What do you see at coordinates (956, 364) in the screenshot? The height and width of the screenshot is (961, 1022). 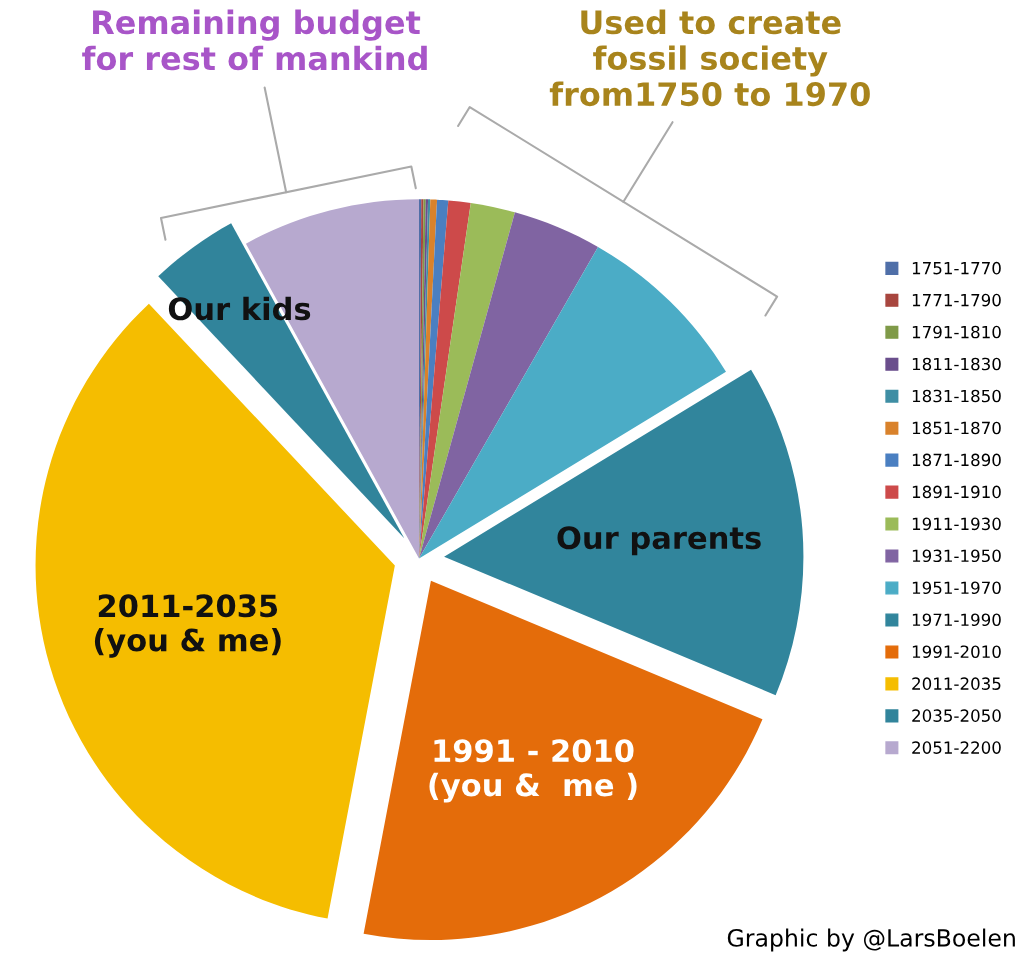 I see `legend-label: 1811-1830` at bounding box center [956, 364].